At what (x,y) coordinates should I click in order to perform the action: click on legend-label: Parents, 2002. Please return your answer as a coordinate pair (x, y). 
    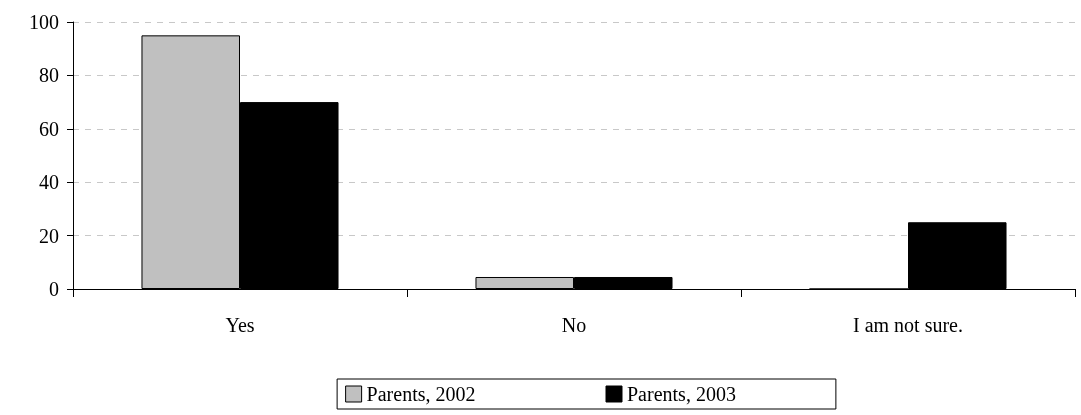
    Looking at the image, I should click on (421, 394).